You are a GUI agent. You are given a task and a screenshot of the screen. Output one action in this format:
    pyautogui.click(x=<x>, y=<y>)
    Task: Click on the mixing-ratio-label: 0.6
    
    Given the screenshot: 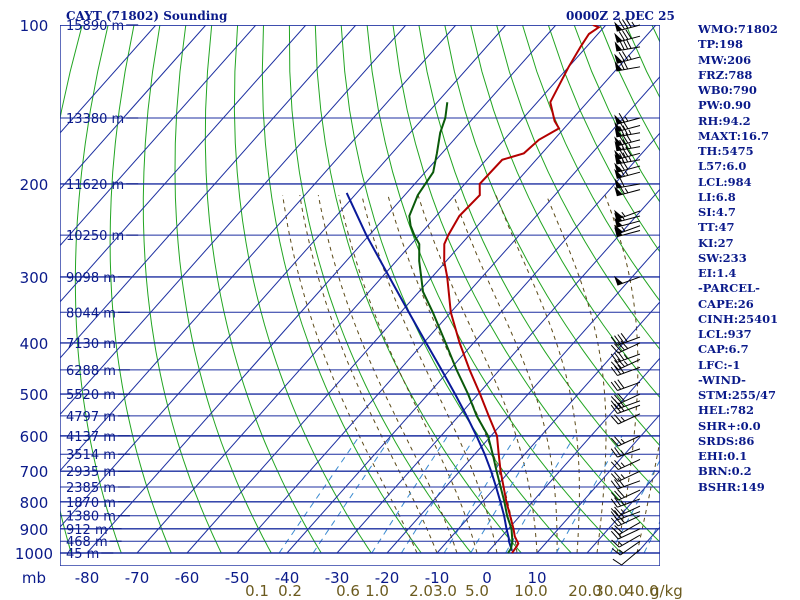 What is the action you would take?
    pyautogui.click(x=348, y=591)
    